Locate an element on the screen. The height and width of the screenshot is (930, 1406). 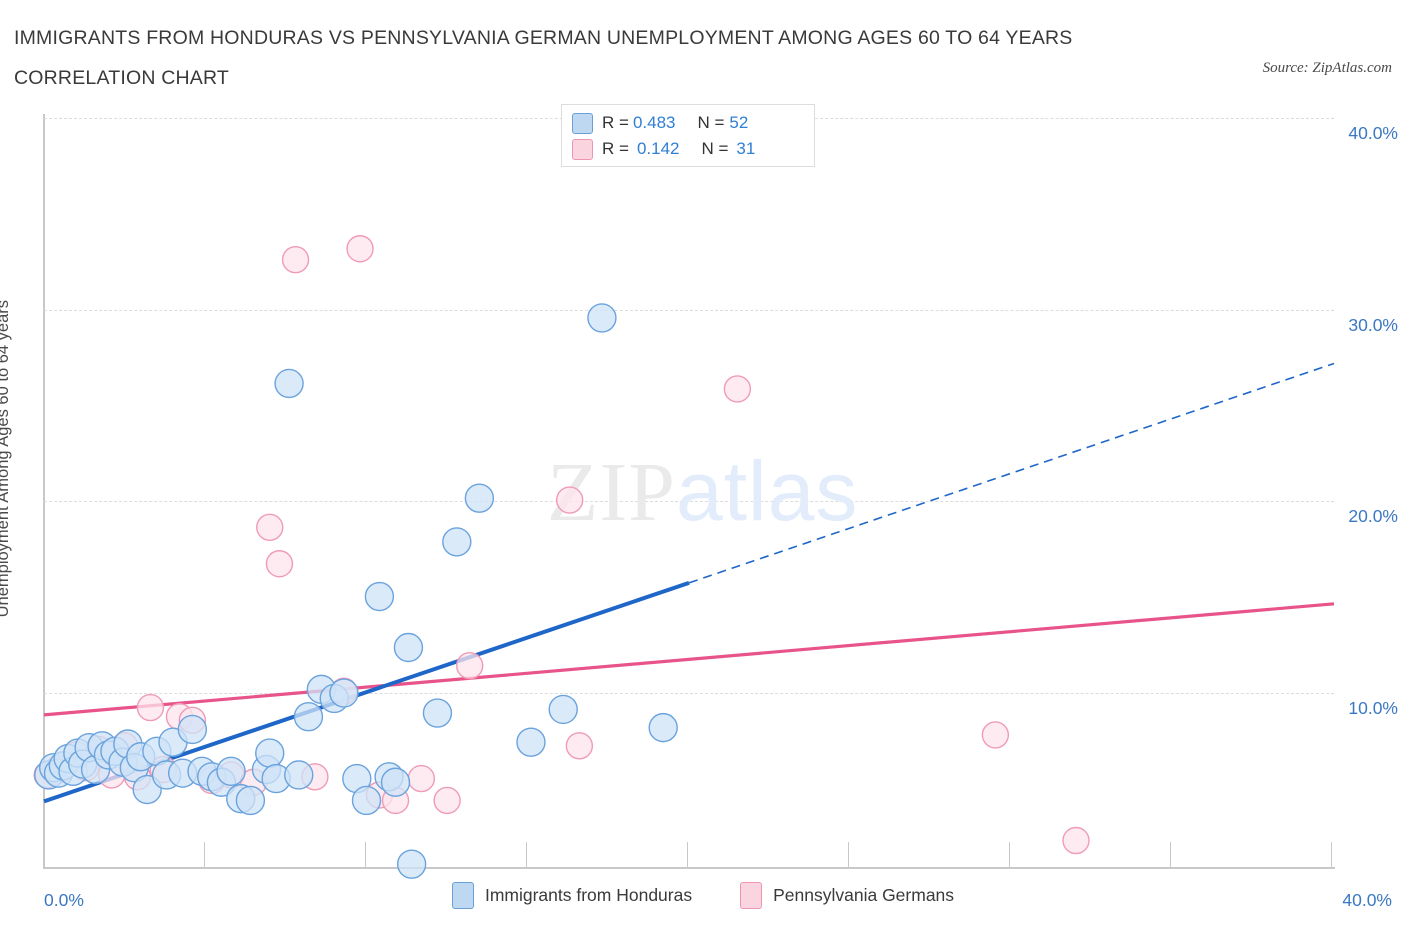
trendline-pink-solid is located at coordinates (689, 659).